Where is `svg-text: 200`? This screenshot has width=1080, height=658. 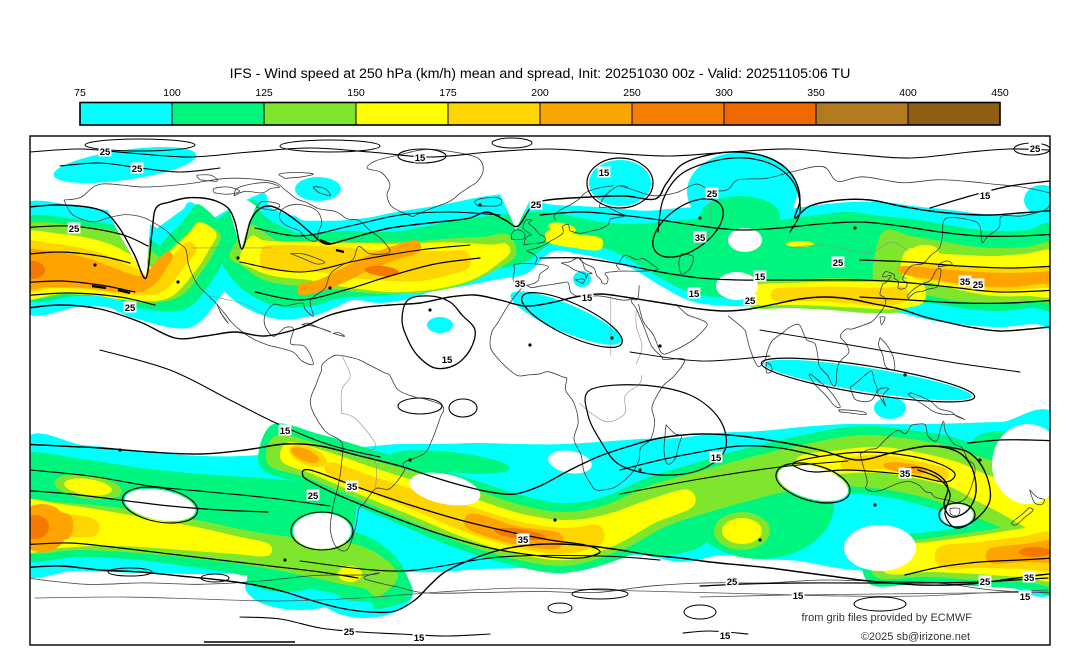 svg-text: 200 is located at coordinates (540, 93).